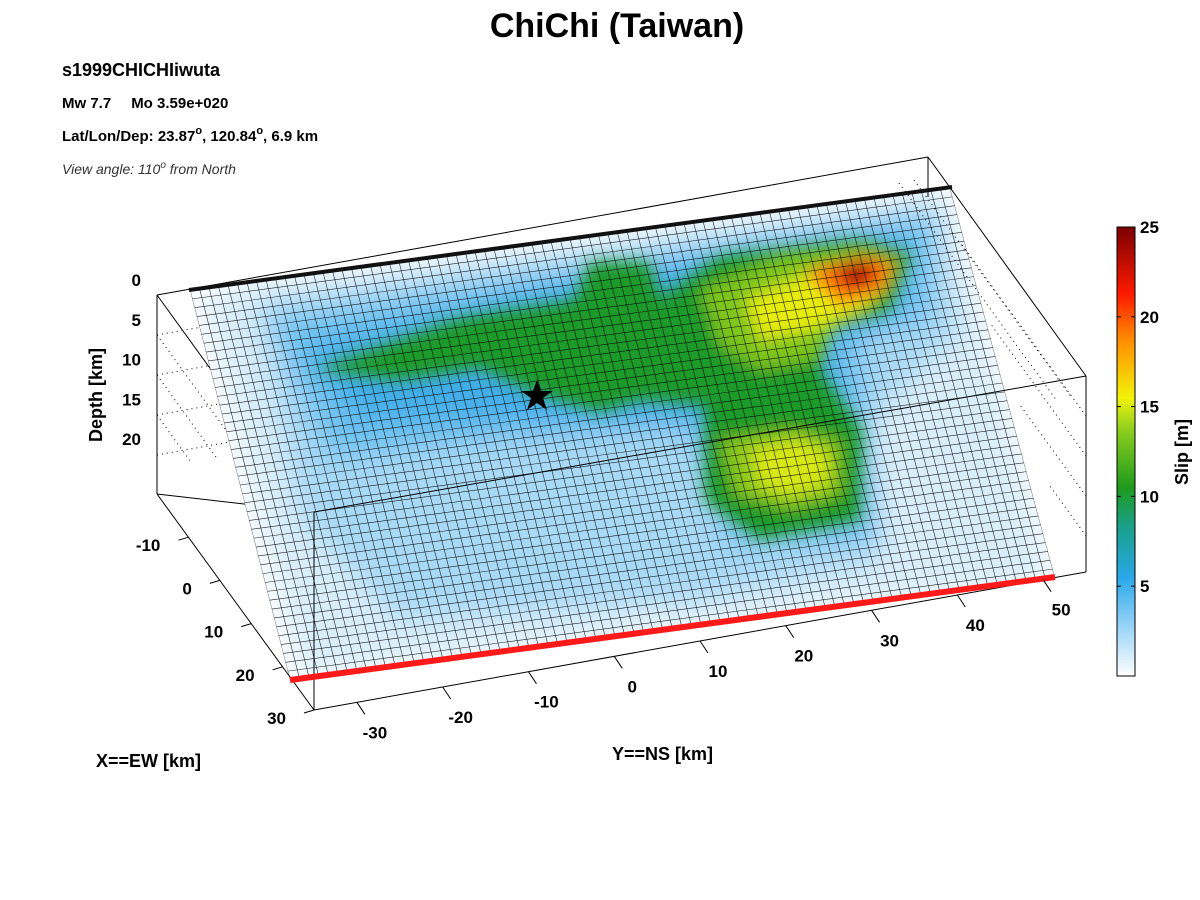 Image resolution: width=1200 pixels, height=900 pixels. What do you see at coordinates (141, 70) in the screenshot?
I see `event-id: s1999CHICHIiwuta` at bounding box center [141, 70].